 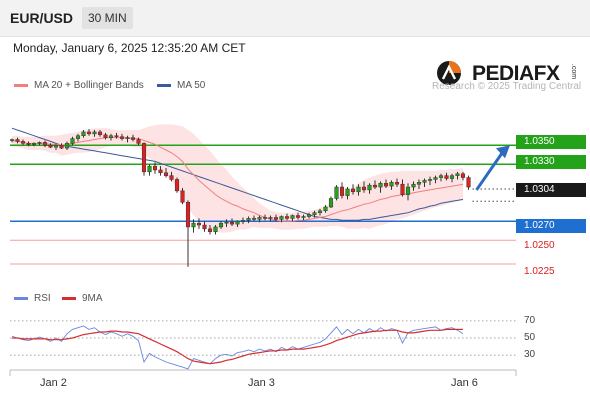 What do you see at coordinates (503, 152) in the screenshot?
I see `forecast-arrow-head` at bounding box center [503, 152].